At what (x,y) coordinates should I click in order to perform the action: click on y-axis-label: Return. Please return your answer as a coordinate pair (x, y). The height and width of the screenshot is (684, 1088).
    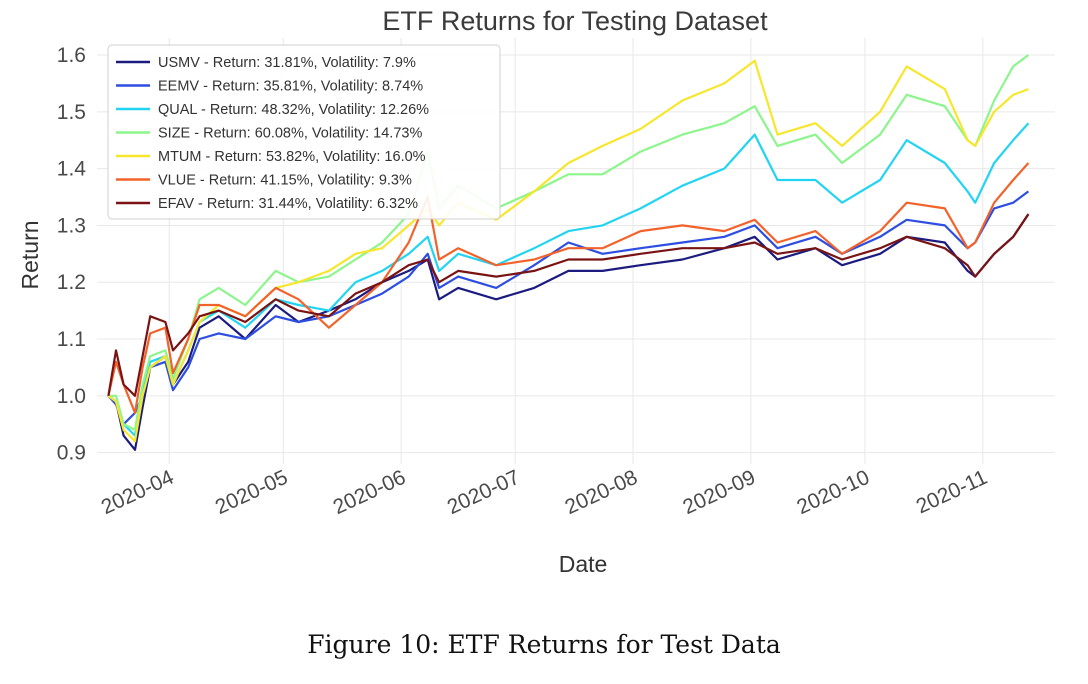
    Looking at the image, I should click on (30, 254).